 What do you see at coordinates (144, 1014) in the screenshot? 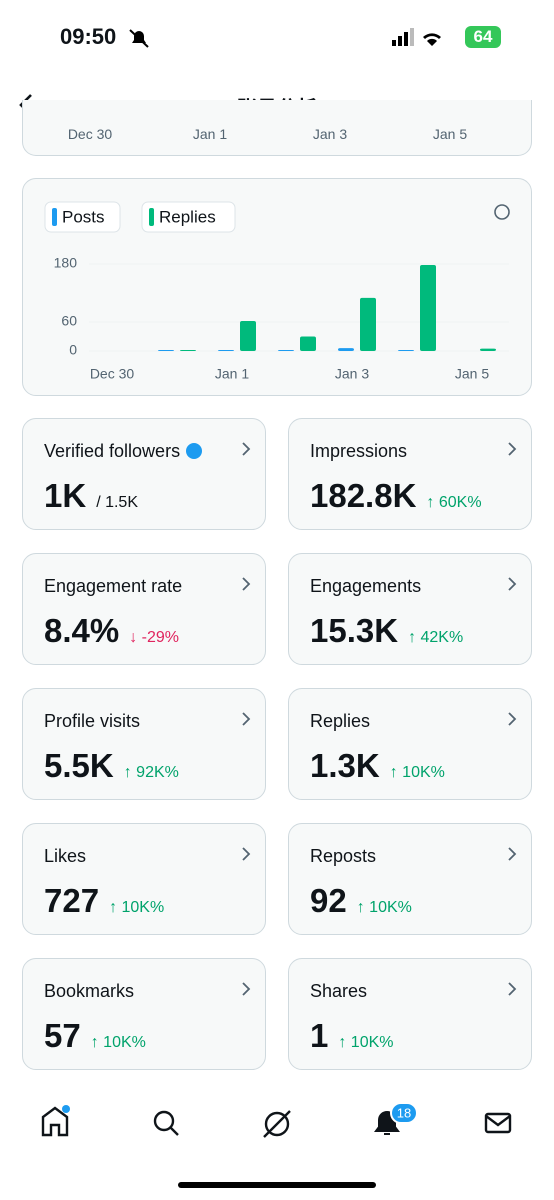
I see `metric-card: Bookmarks 57 ↑ 10K%` at bounding box center [144, 1014].